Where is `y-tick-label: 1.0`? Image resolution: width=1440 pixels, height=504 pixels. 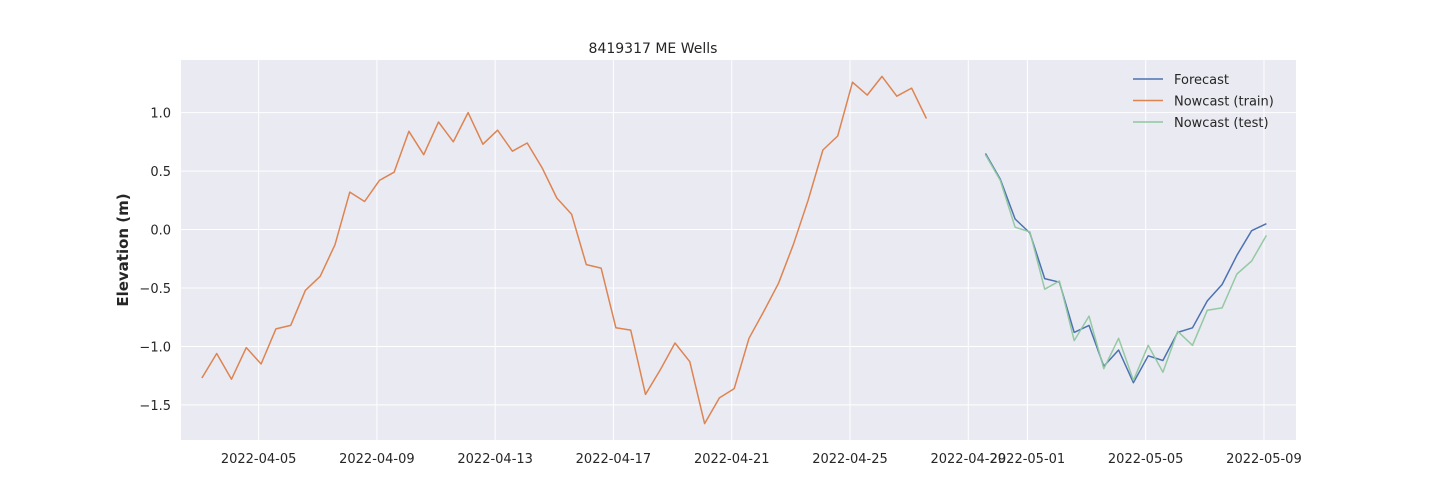 y-tick-label: 1.0 is located at coordinates (160, 114).